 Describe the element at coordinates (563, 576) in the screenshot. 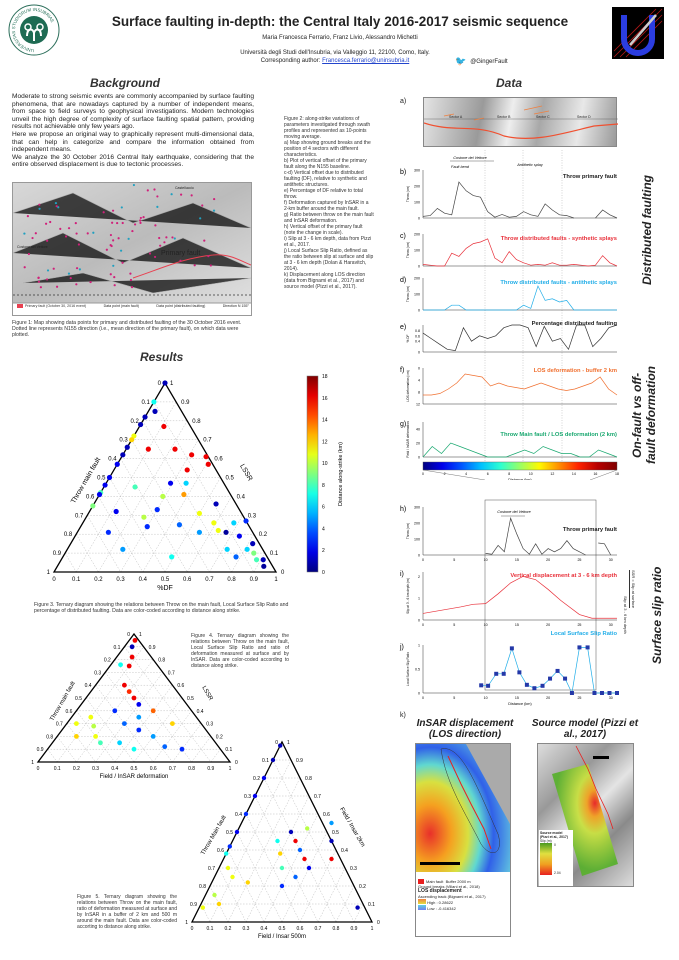

I see `chart-title: Vertical displacement at 3 - 6 km depth` at that location.